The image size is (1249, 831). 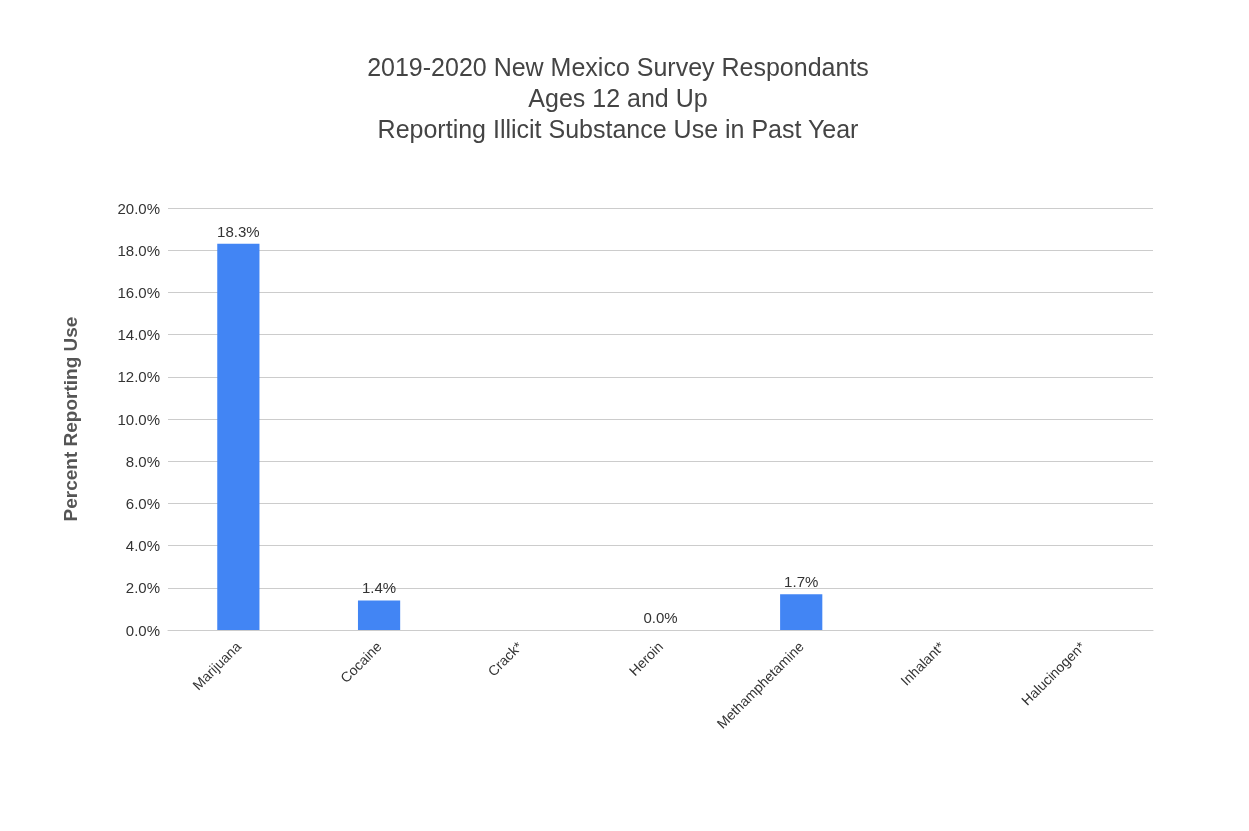 What do you see at coordinates (138, 419) in the screenshot?
I see `y-tick-label: 10.0%` at bounding box center [138, 419].